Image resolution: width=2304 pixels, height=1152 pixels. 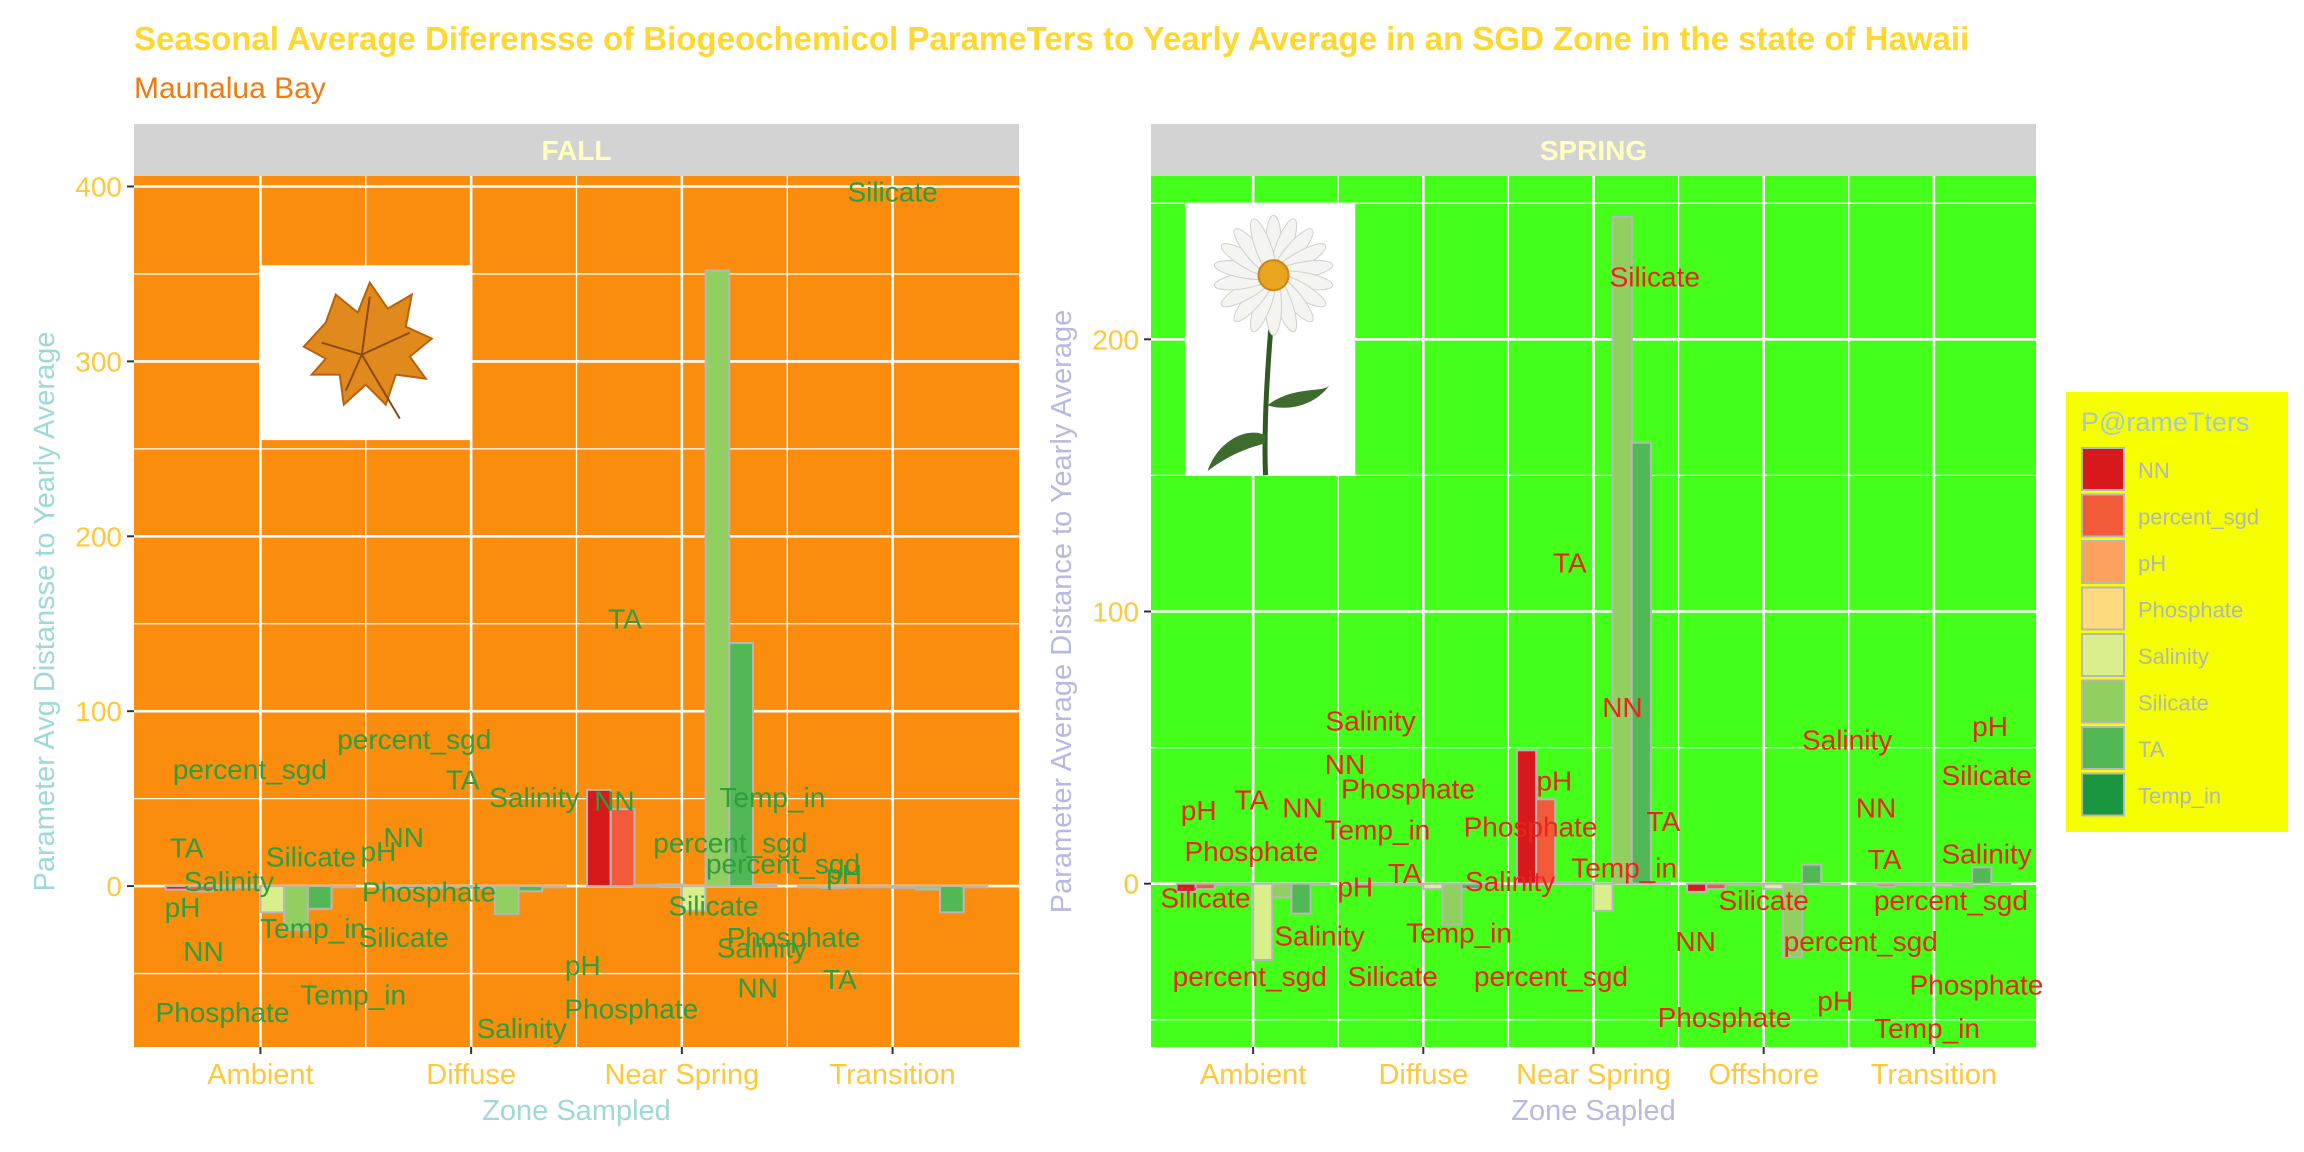 I want to click on y-tick-label: 300, so click(x=98, y=361).